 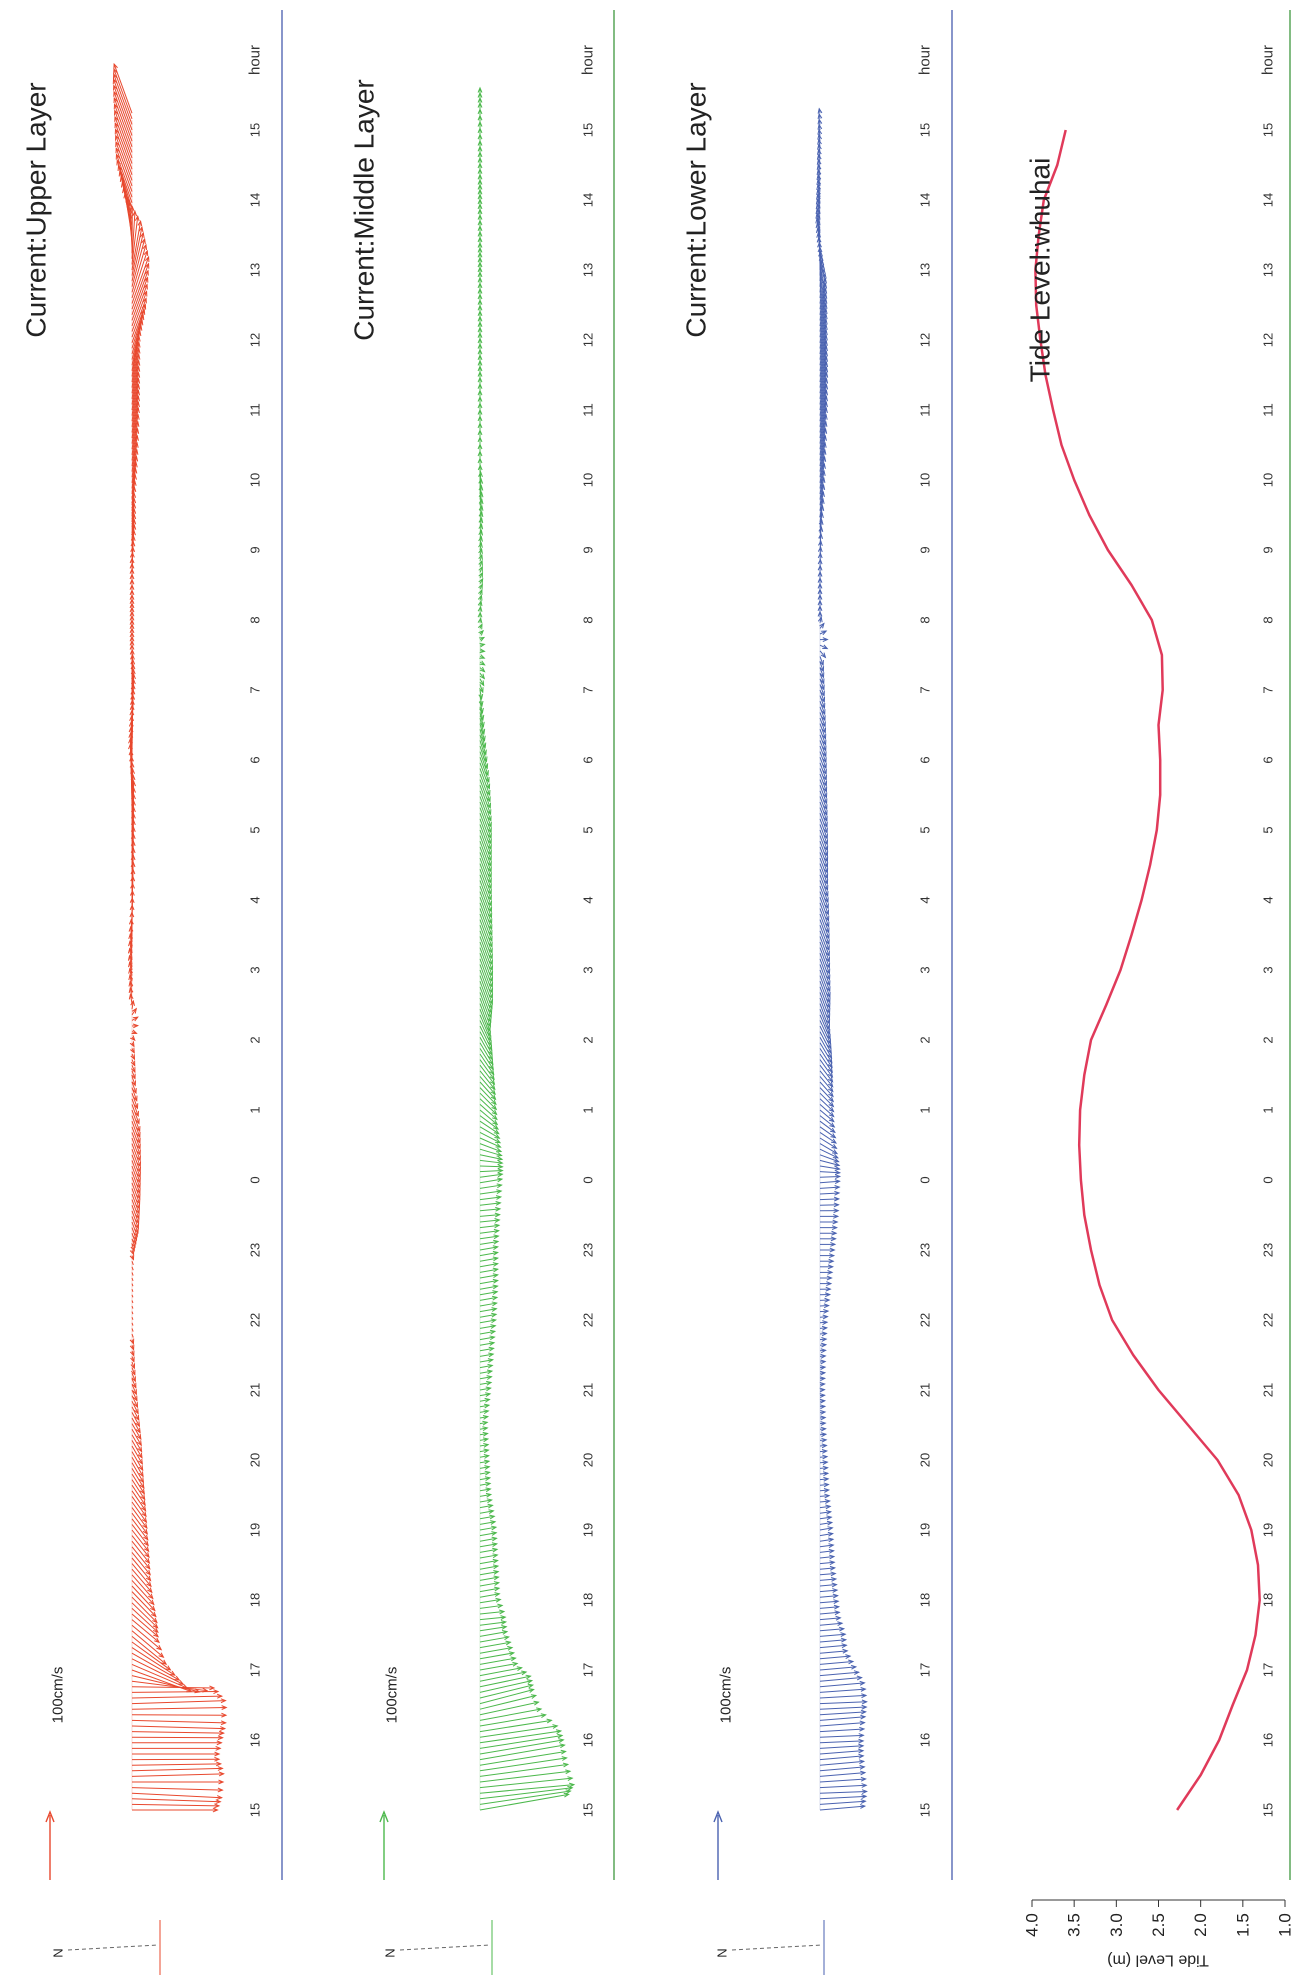 I want to click on tide-y-tick-label: 2.5, so click(x=1158, y=1925).